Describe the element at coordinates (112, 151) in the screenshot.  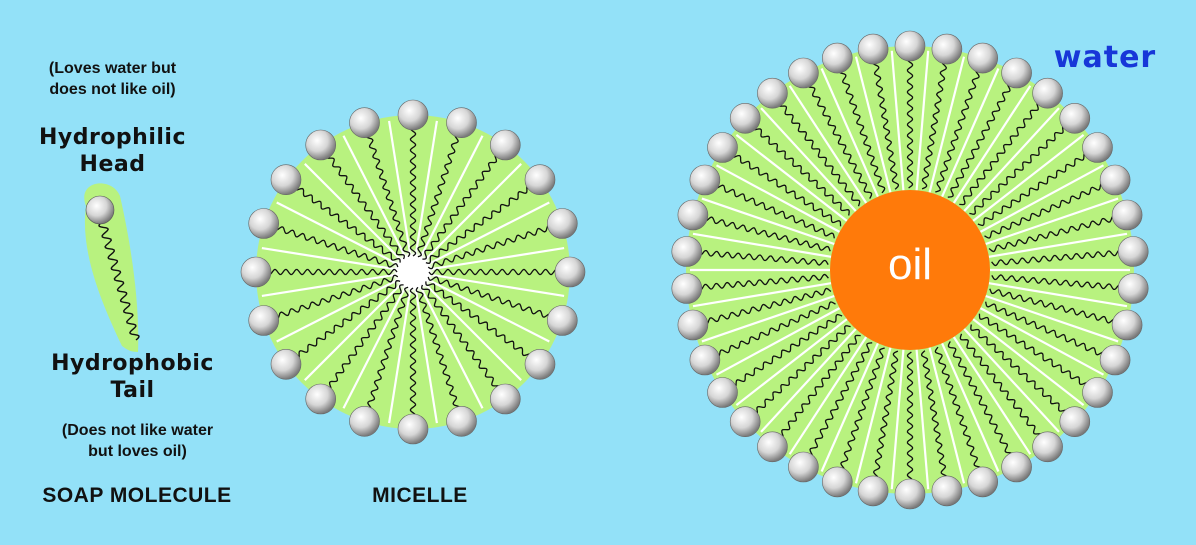
I see `hydrophilic-head-title: Hydrophilic Head` at that location.